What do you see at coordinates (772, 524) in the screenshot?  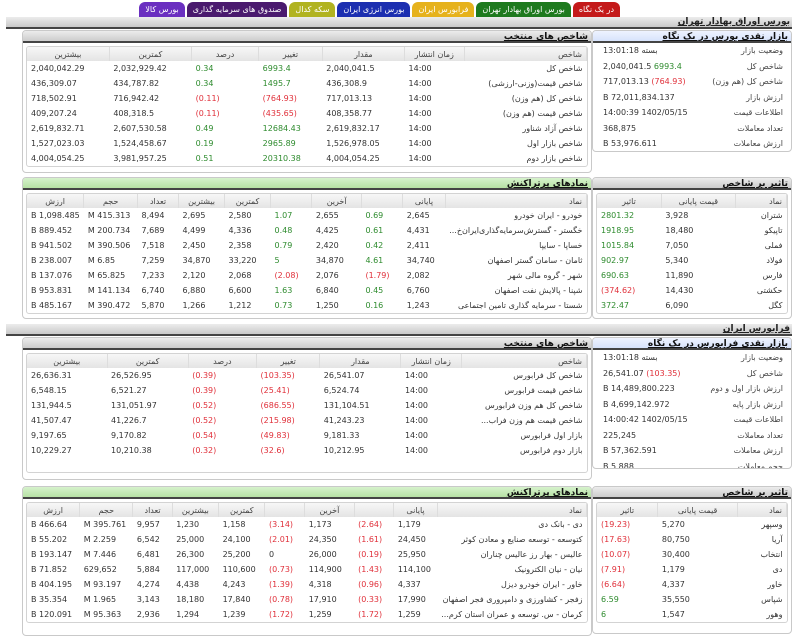 I see `impact-symbol: وسپهر` at bounding box center [772, 524].